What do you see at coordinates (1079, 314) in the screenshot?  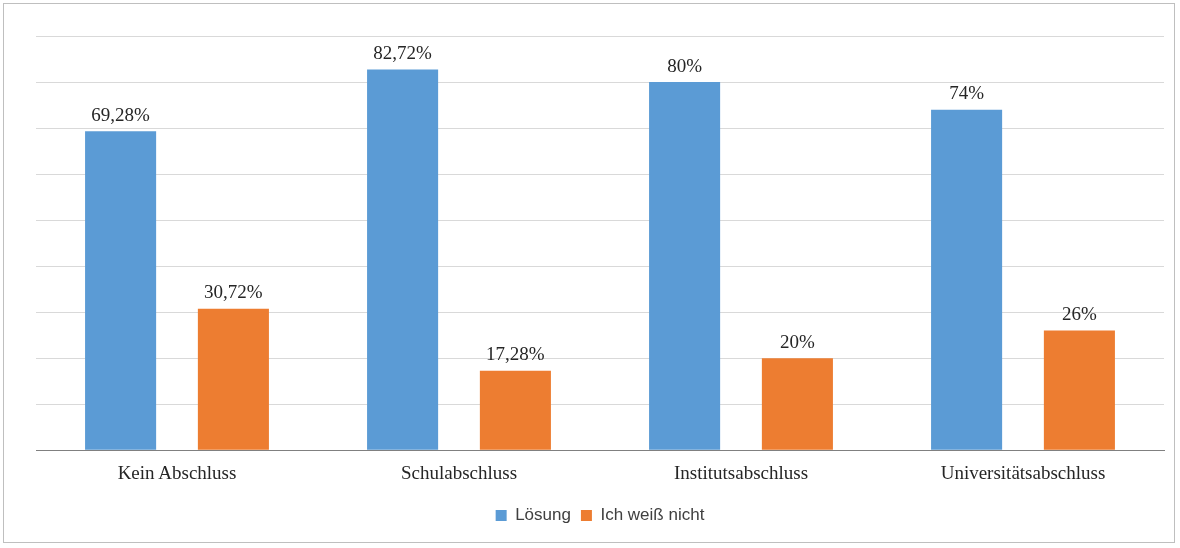 I see `data-label: 26%` at bounding box center [1079, 314].